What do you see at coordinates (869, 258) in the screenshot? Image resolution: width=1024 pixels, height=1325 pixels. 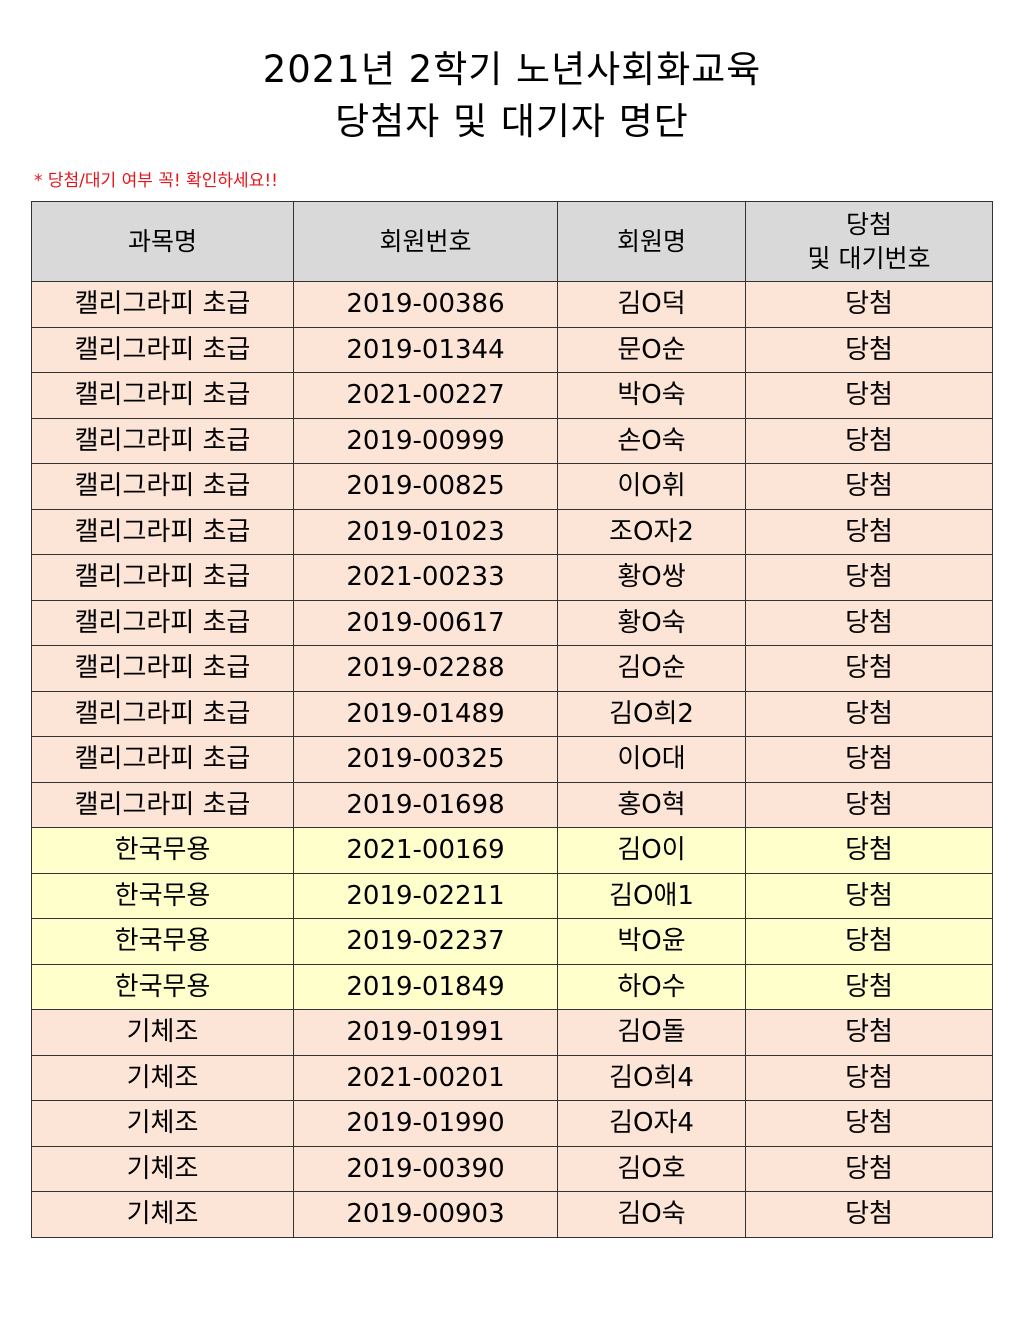 I see `header-status-line2: 및 대기번호` at bounding box center [869, 258].